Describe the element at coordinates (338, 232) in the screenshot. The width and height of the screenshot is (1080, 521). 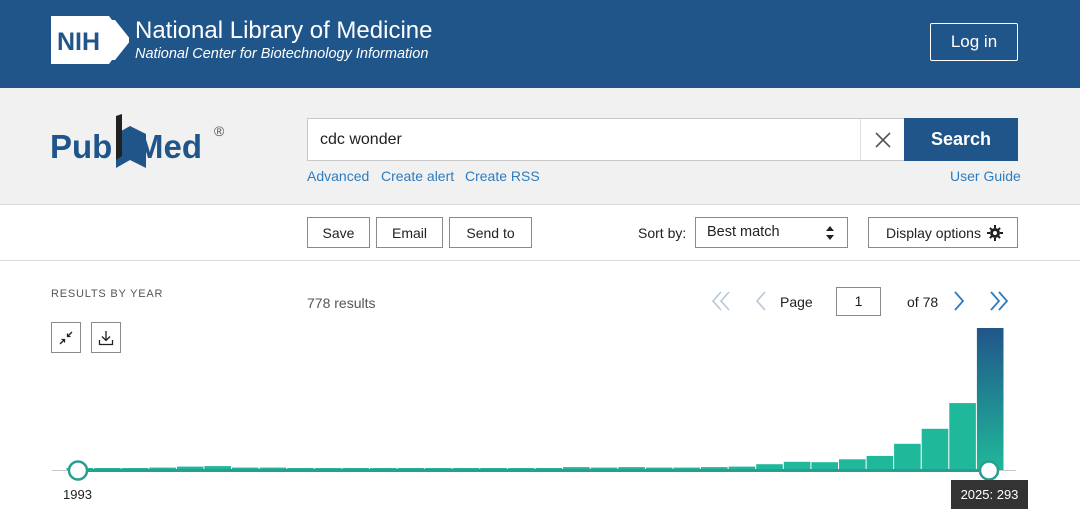
I see `save-button: Save` at that location.